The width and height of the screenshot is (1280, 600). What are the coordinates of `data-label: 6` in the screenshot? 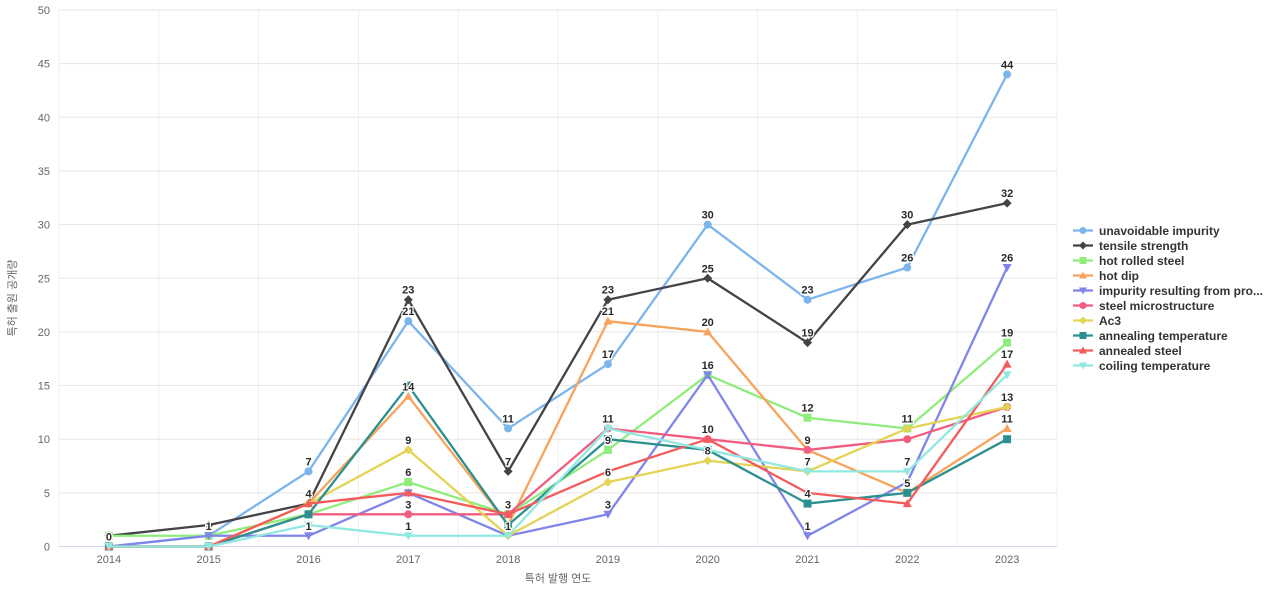 It's located at (608, 473).